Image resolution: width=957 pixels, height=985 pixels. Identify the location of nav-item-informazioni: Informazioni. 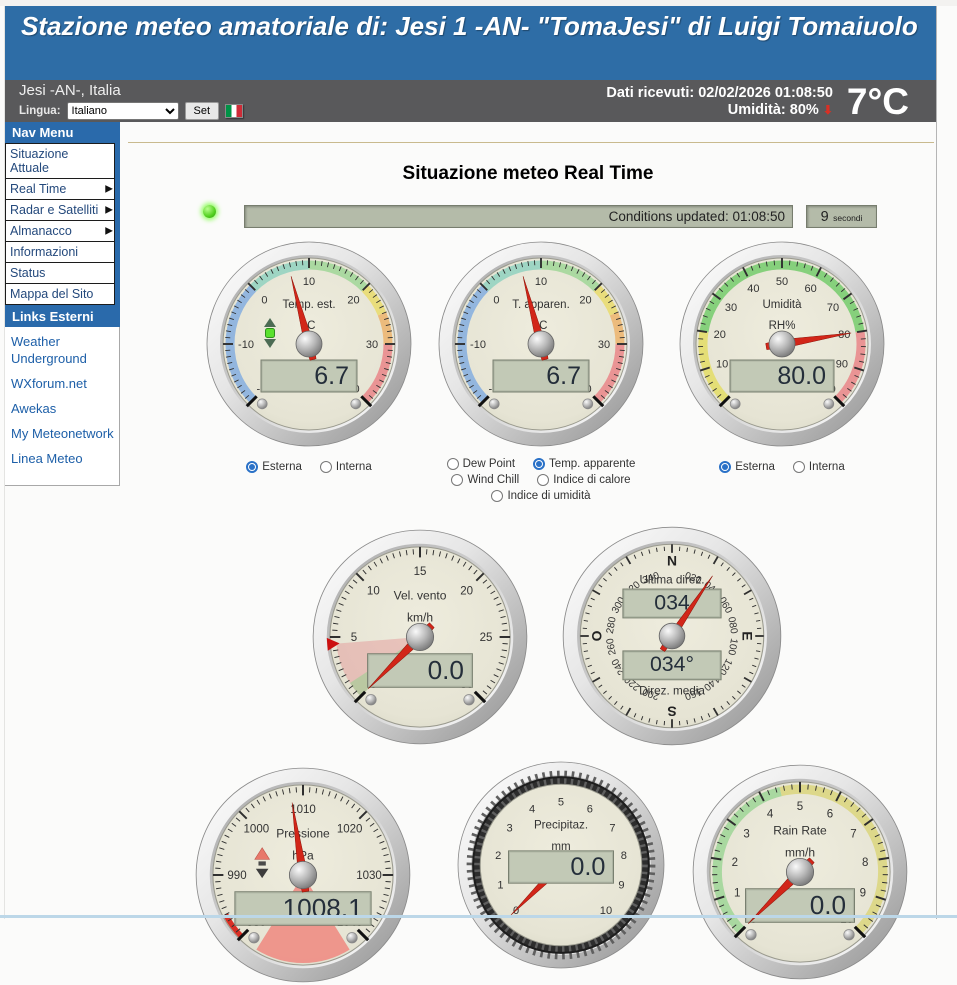
(60, 252).